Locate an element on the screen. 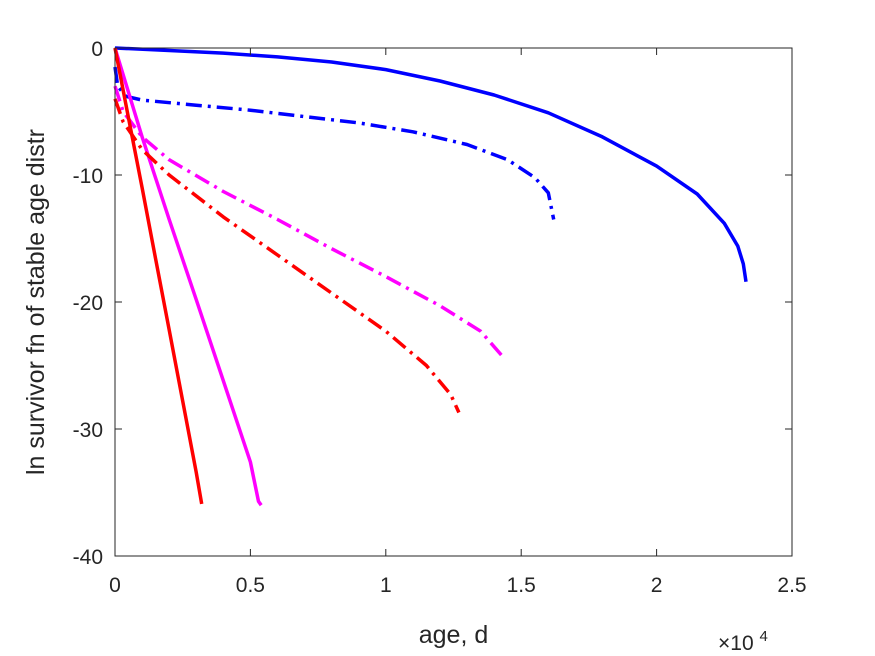 Image resolution: width=875 pixels, height=656 pixels. x-axis-exponent-base: ×10 is located at coordinates (736, 643).